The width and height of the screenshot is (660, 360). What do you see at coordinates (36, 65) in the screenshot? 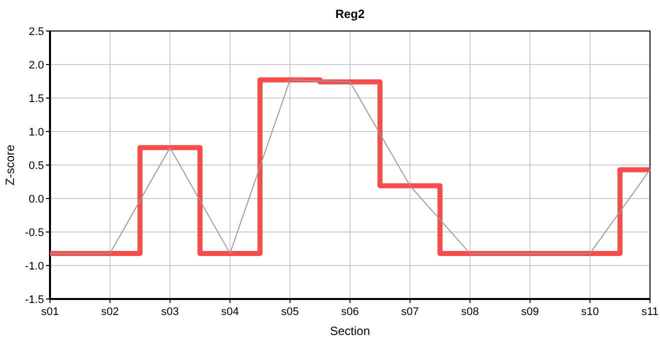
I see `y-tick-label: 2.0` at bounding box center [36, 65].